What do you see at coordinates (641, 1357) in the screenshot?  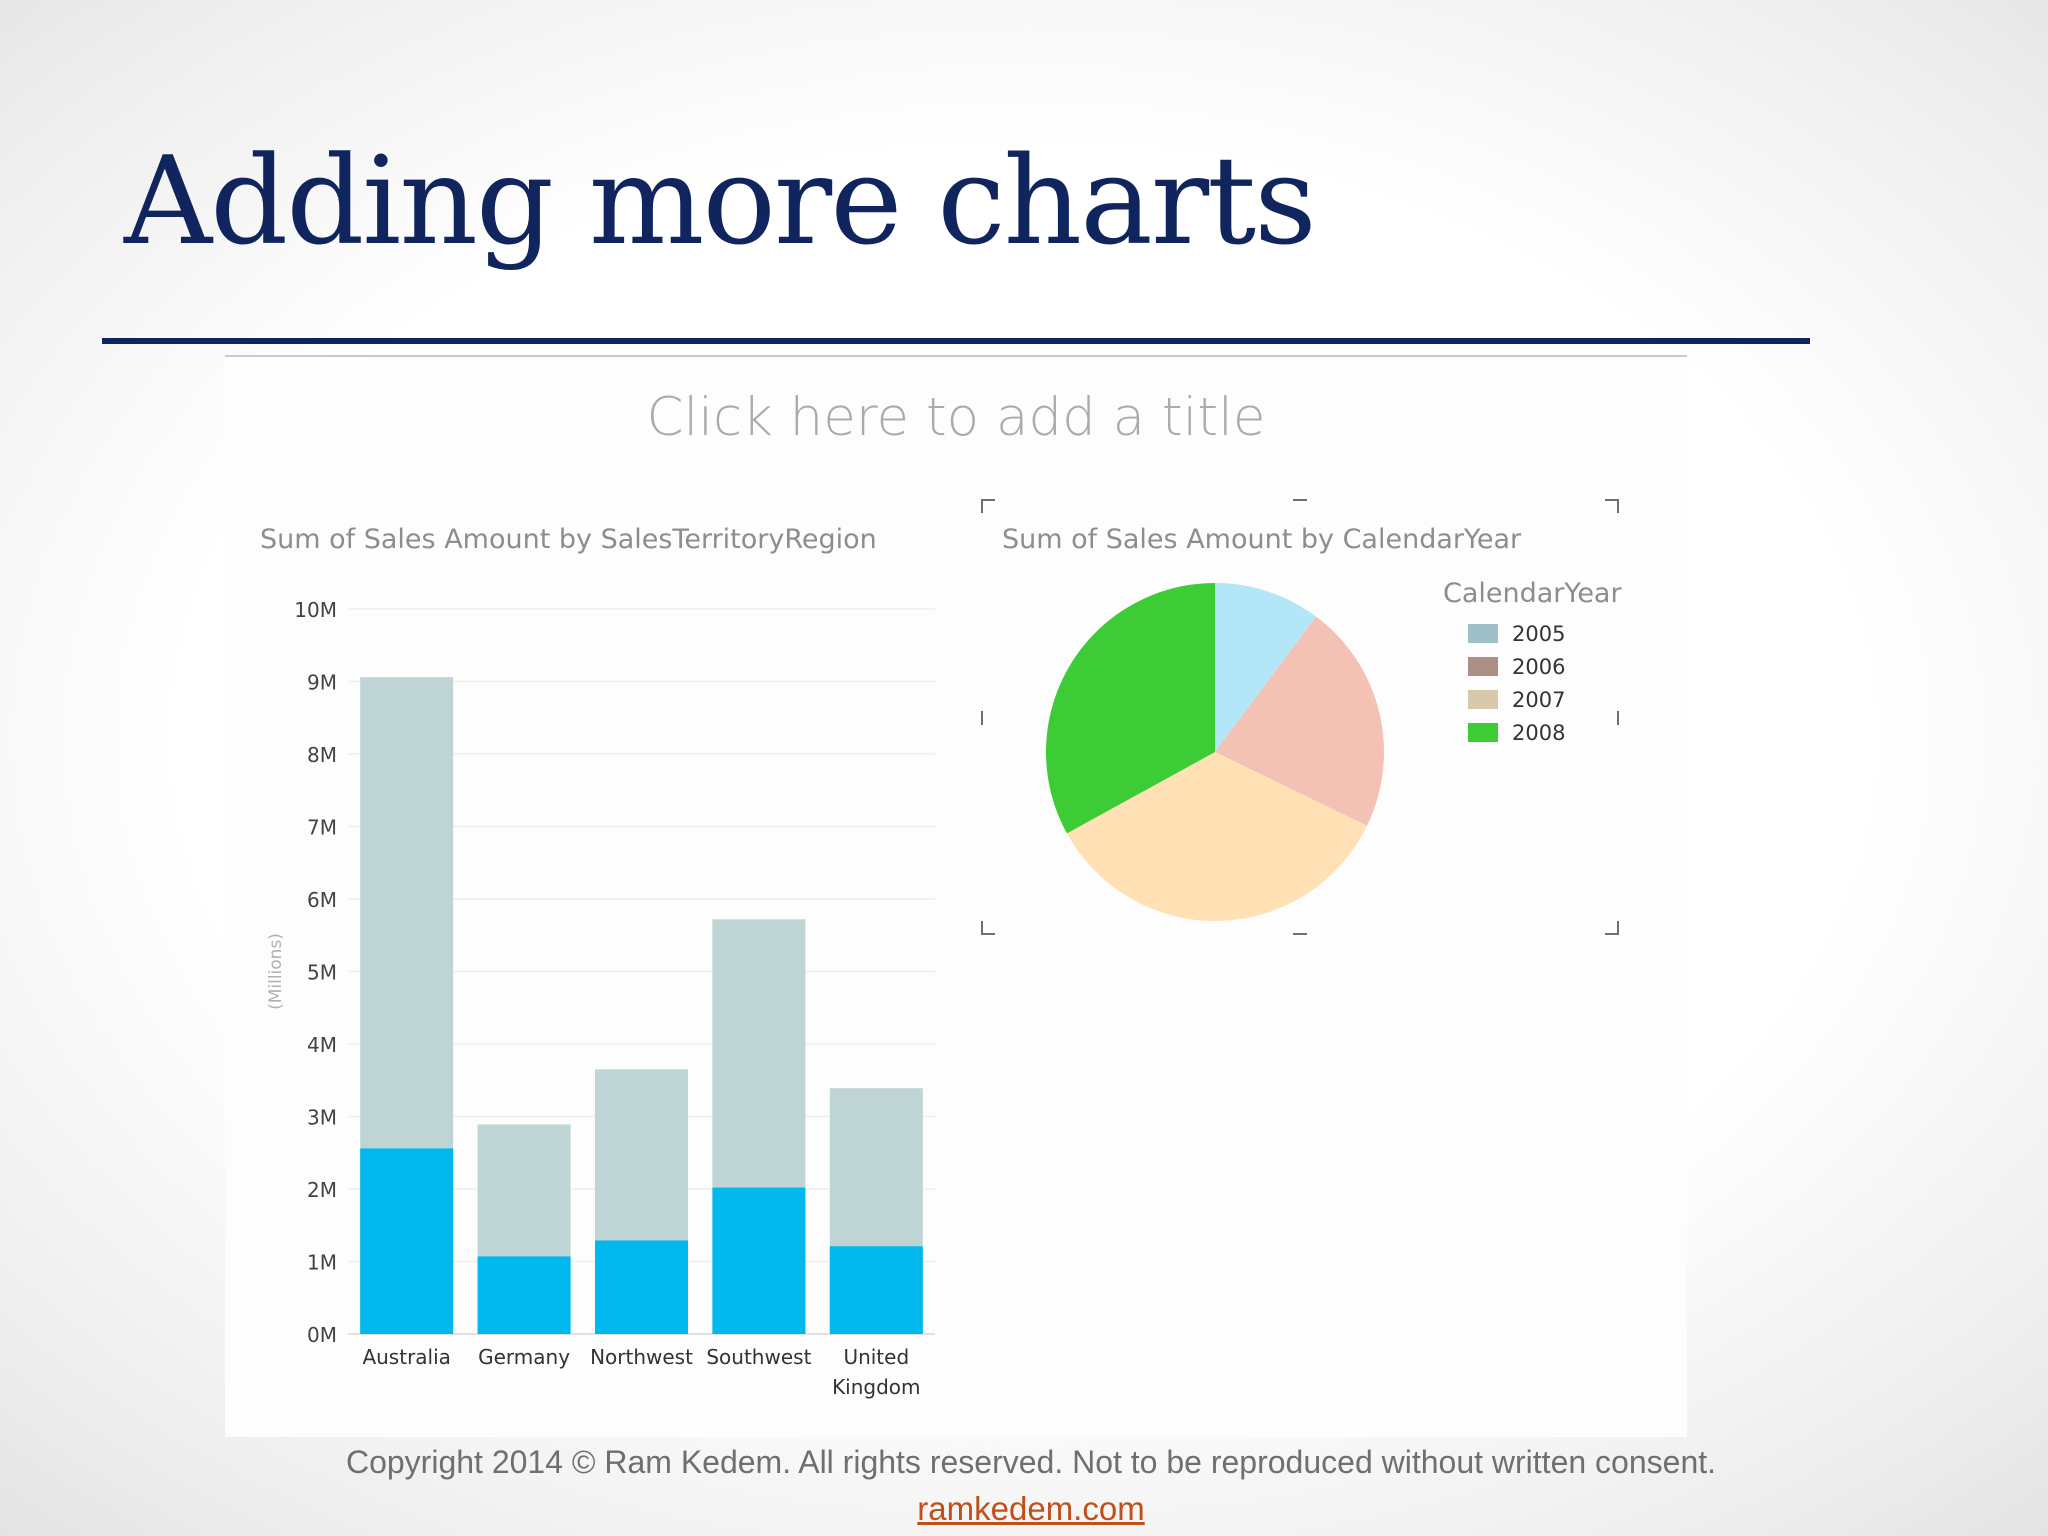 I see `x-tick-label: Northwest` at bounding box center [641, 1357].